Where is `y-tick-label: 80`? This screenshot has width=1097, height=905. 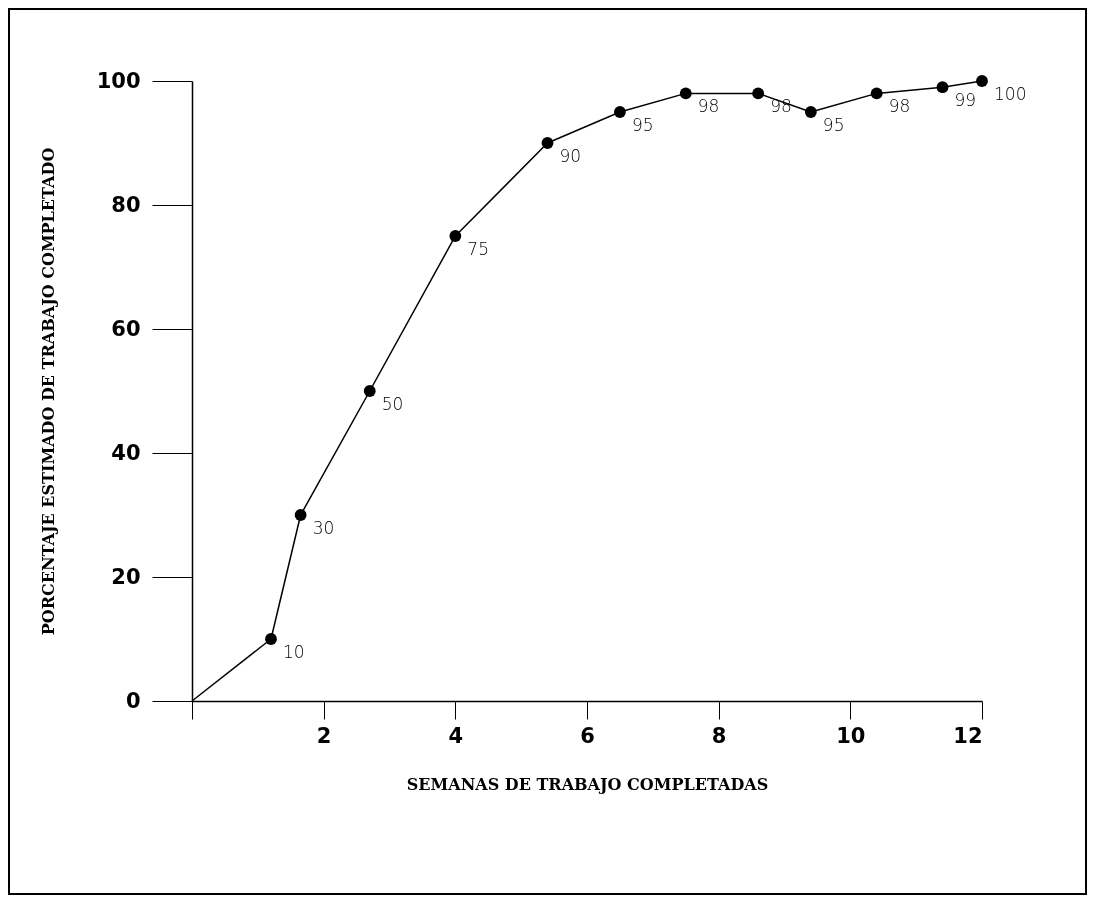
y-tick-label: 80 is located at coordinates (126, 204).